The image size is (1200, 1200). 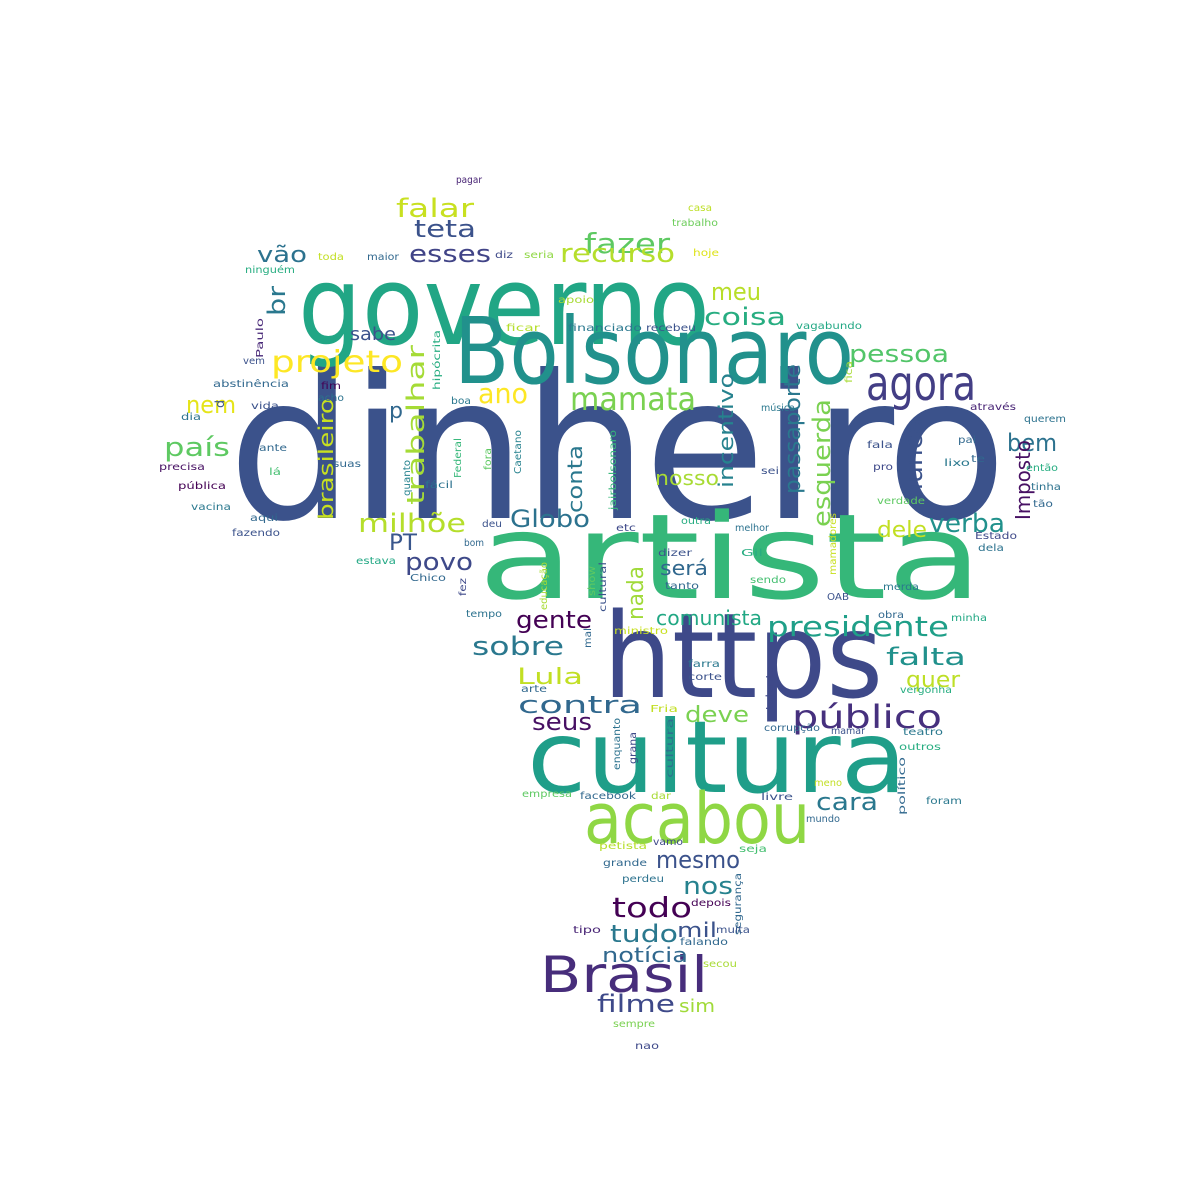 I want to click on word: então, so click(x=1042, y=468).